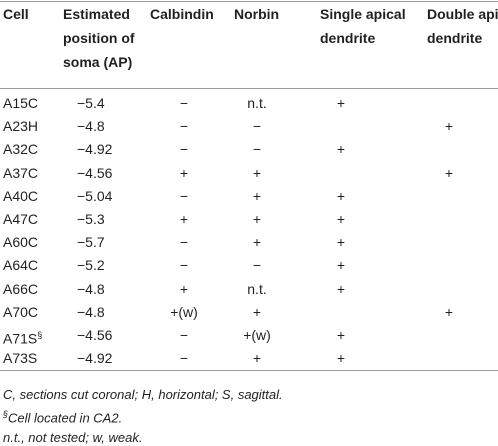 Image resolution: width=498 pixels, height=446 pixels. Describe the element at coordinates (21, 288) in the screenshot. I see `table-cell: A66C` at that location.